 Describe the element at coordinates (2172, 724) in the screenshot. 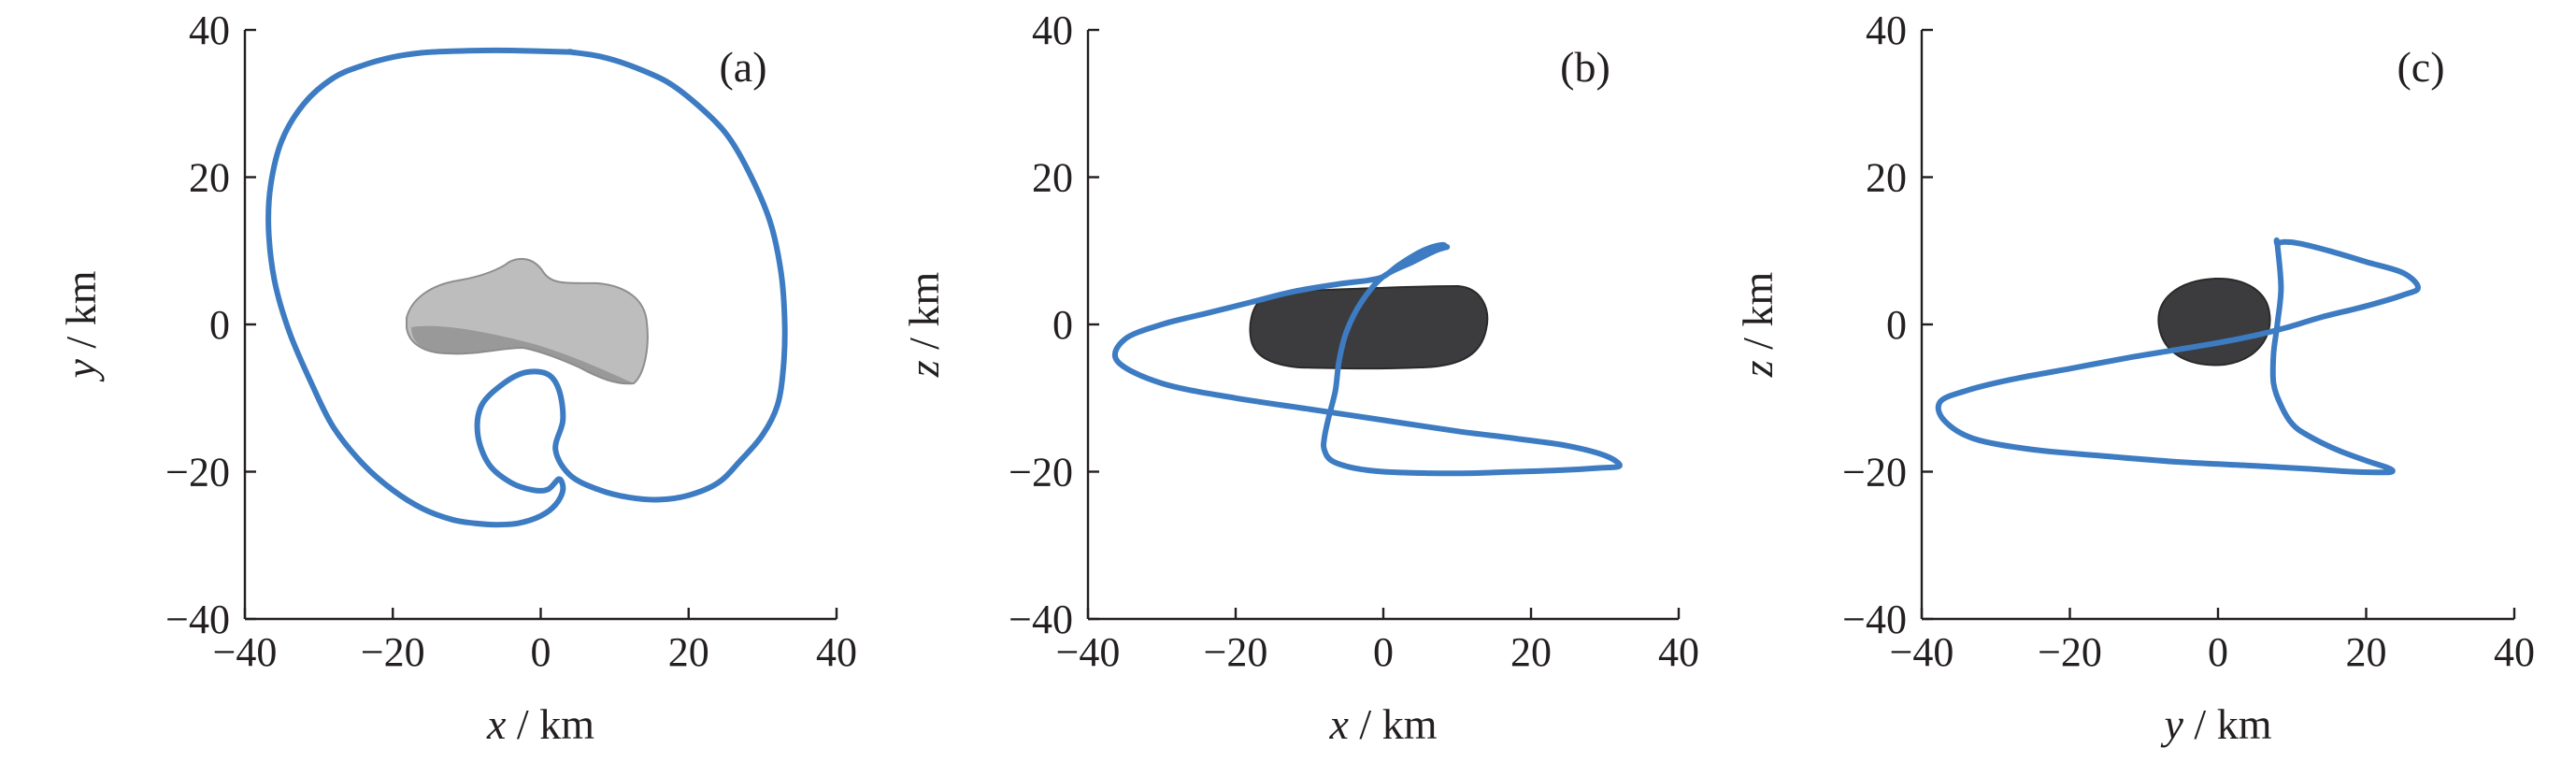

I see `x-axis-variable: y` at that location.